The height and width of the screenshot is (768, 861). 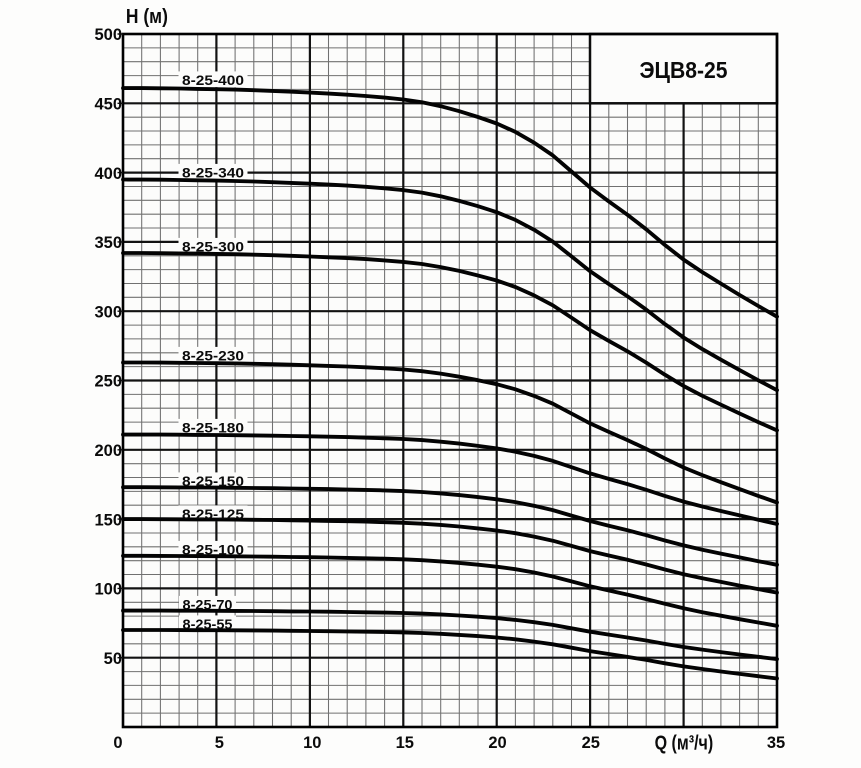 I want to click on svg-text: 35, so click(x=776, y=743).